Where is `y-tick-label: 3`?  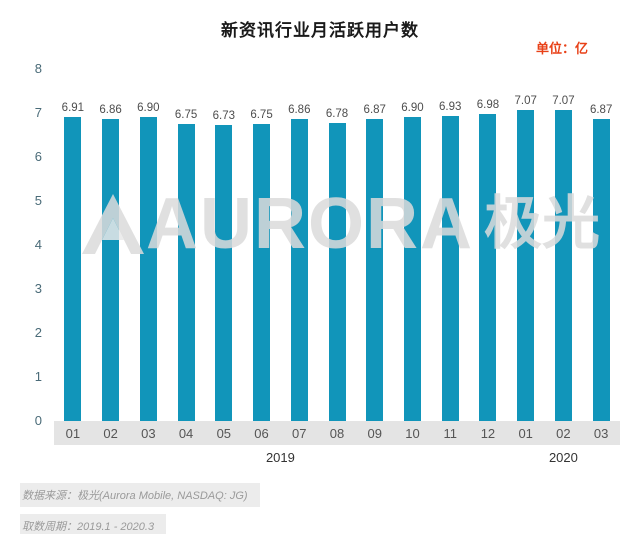 y-tick-label: 3 is located at coordinates (38, 288).